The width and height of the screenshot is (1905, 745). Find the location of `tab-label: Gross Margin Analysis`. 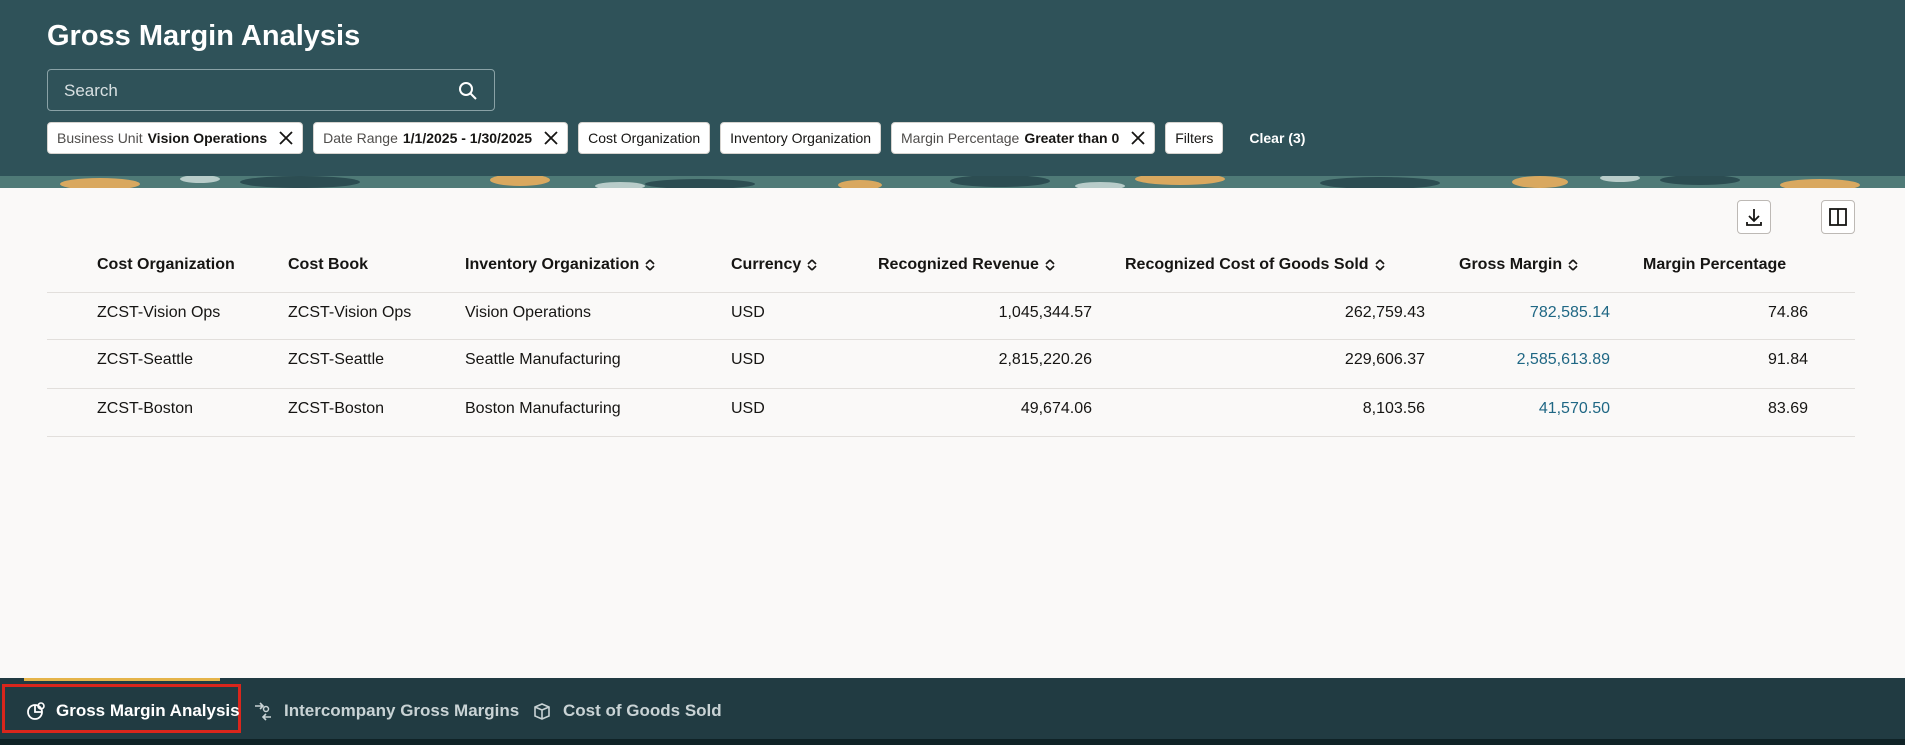

tab-label: Gross Margin Analysis is located at coordinates (148, 710).